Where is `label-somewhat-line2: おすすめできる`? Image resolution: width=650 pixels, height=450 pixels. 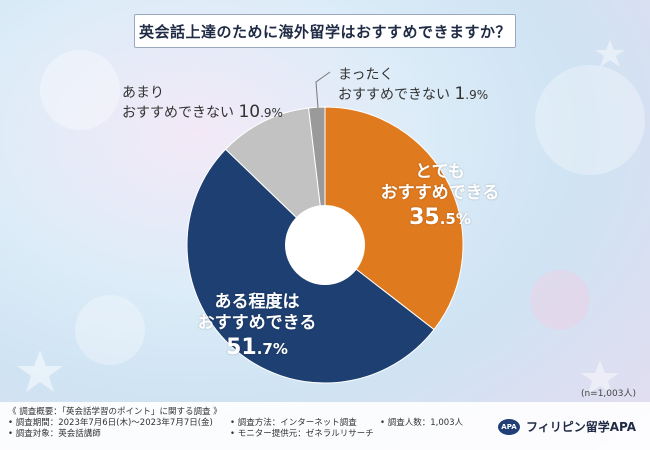 label-somewhat-line2: おすすめできる is located at coordinates (257, 323).